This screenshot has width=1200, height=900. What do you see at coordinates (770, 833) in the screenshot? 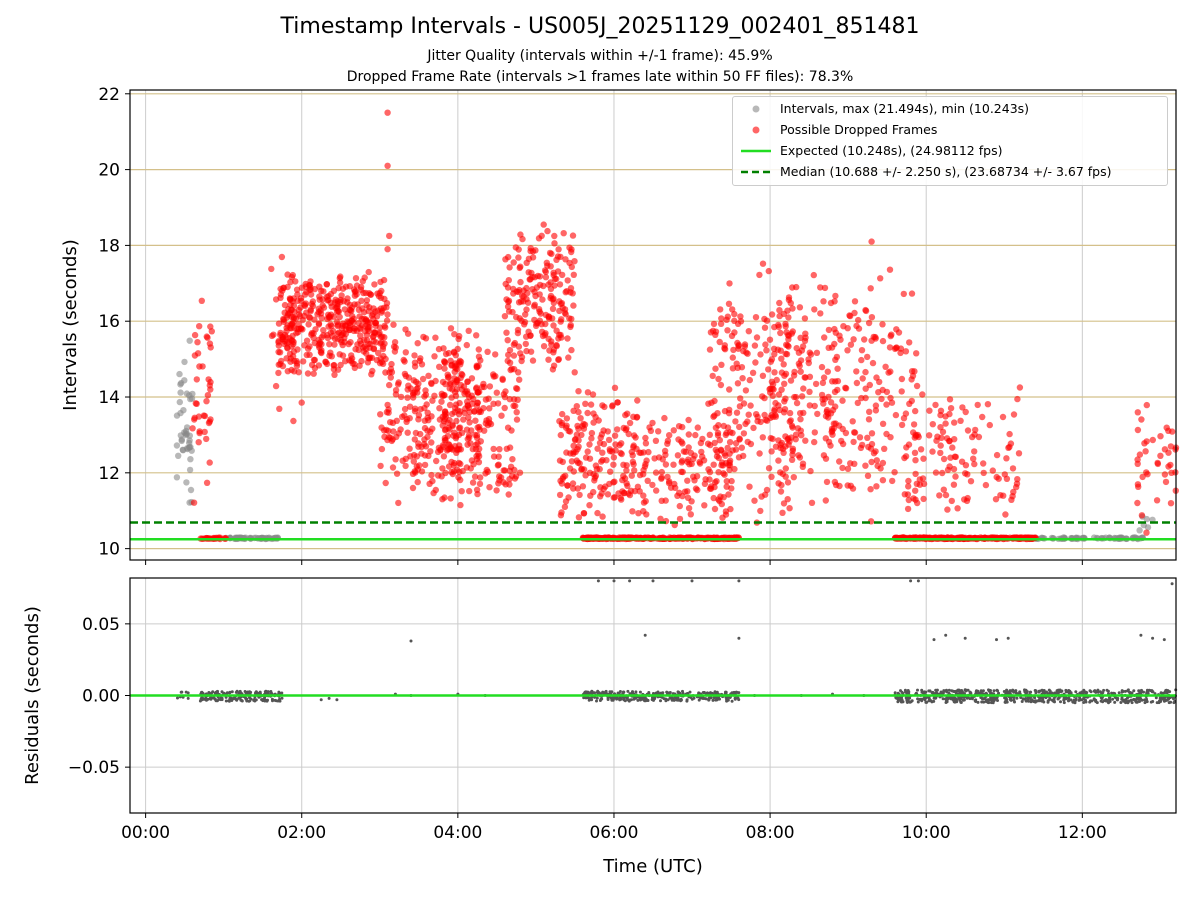
I see `bottom-xtick-label: 08:00` at bounding box center [770, 833].